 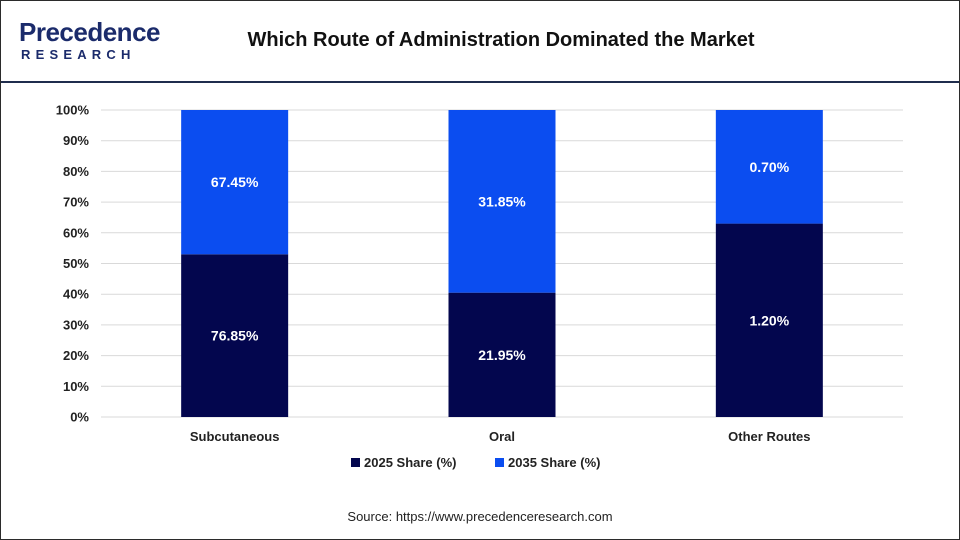 I want to click on logo-subtitle: RESEARCH, so click(x=78, y=54).